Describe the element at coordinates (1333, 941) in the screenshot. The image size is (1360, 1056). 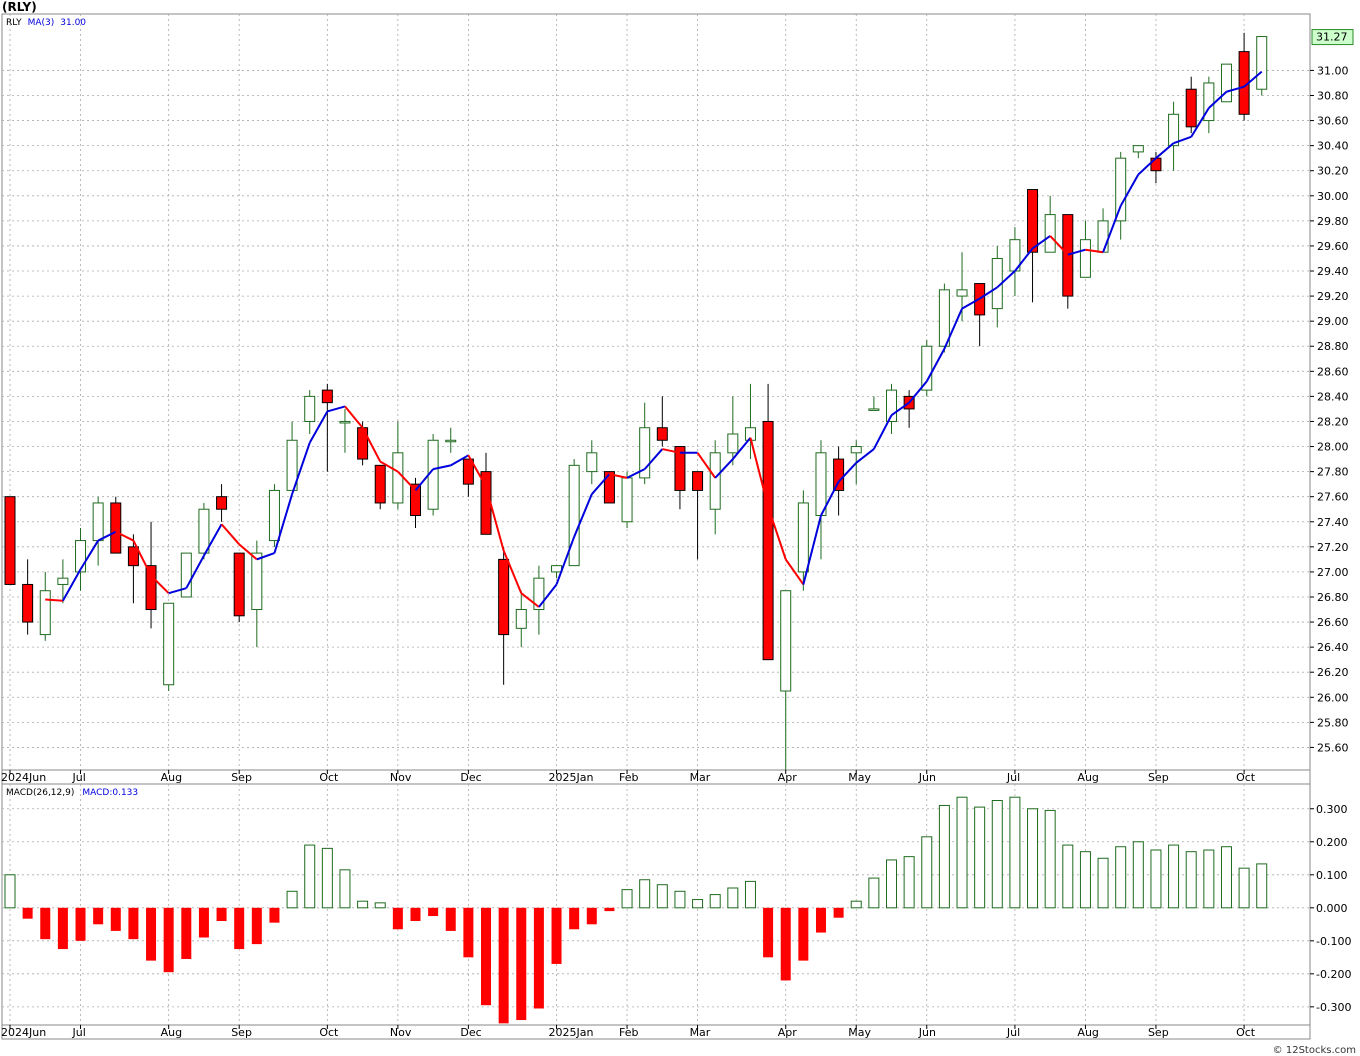
I see `macd-axis-tick-label: -0.100` at that location.